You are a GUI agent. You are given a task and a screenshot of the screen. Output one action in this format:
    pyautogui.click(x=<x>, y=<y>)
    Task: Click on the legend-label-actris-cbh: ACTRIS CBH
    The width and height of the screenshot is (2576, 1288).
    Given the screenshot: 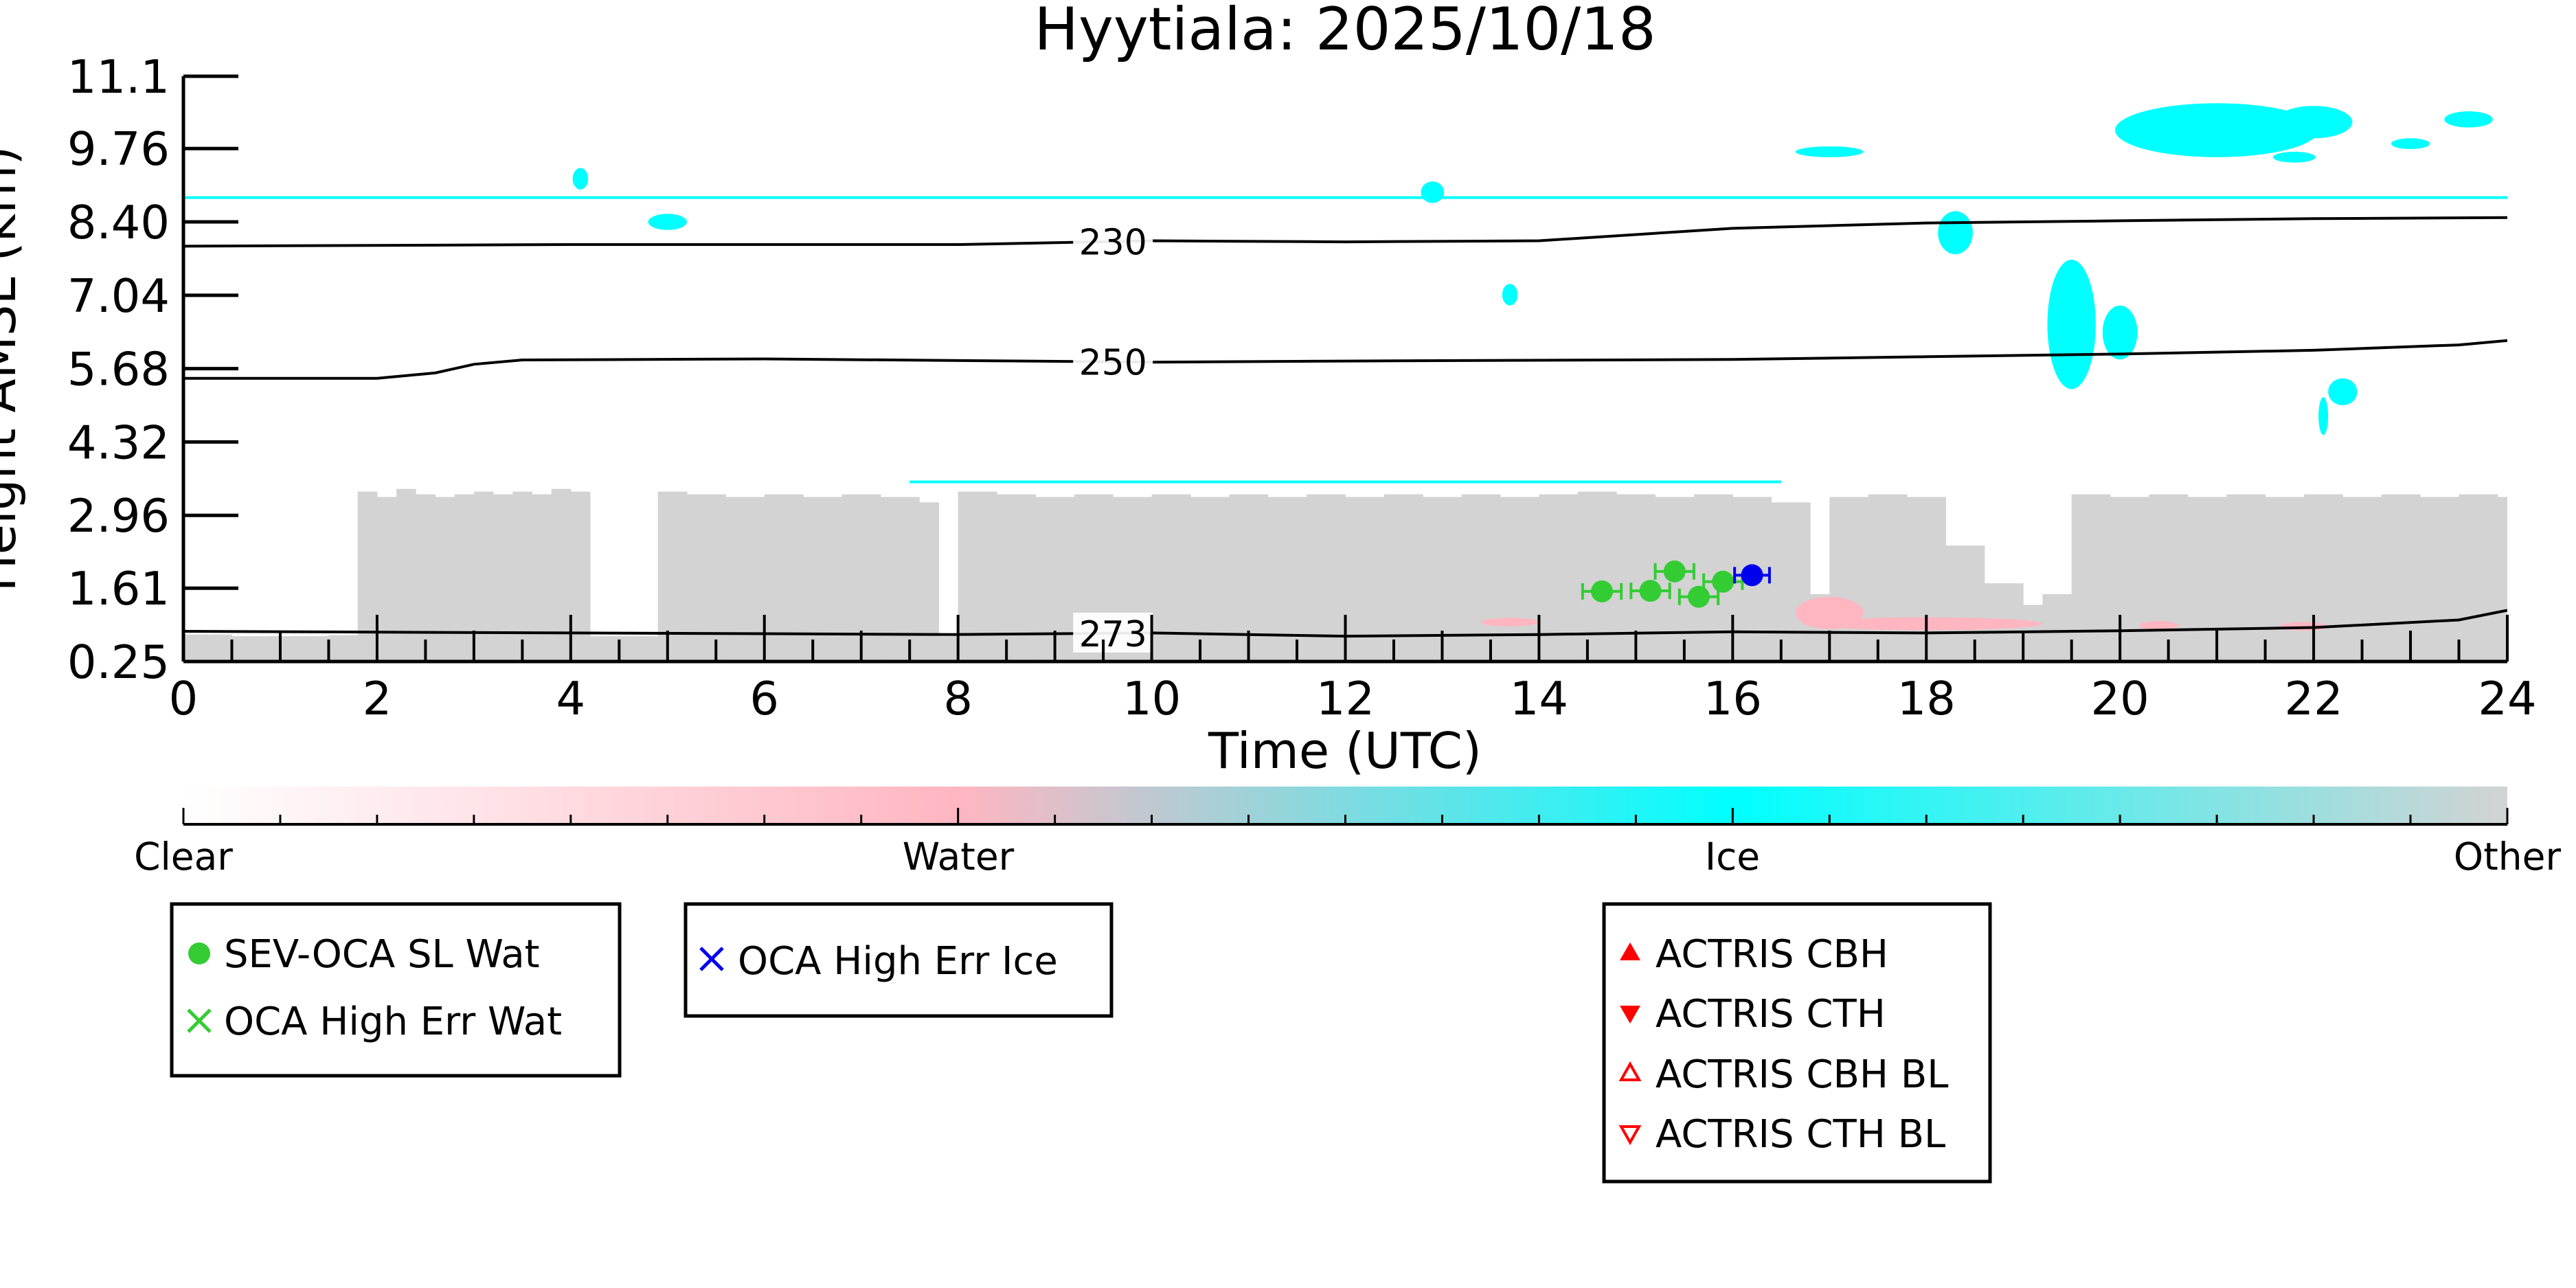 What is the action you would take?
    pyautogui.click(x=1772, y=954)
    